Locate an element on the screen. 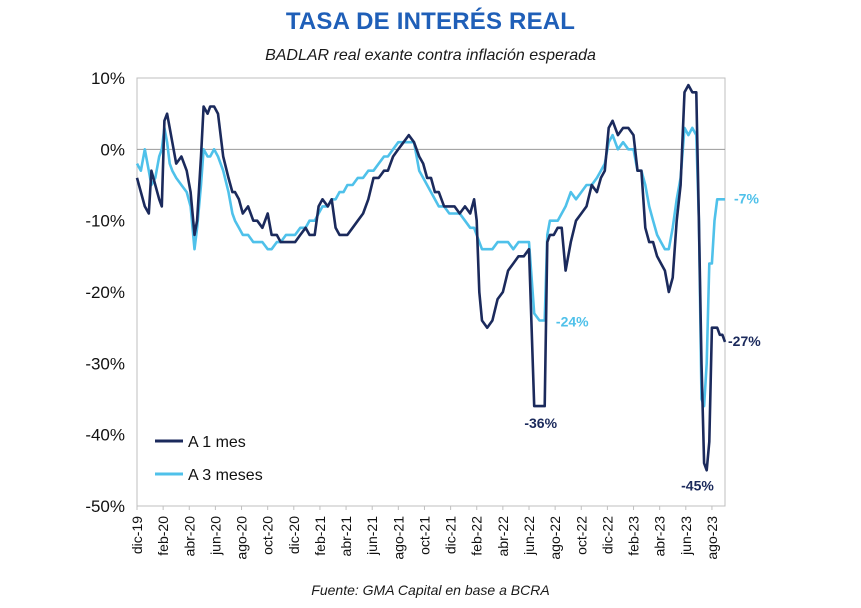  x-tick-label: ago-21 is located at coordinates (398, 538).